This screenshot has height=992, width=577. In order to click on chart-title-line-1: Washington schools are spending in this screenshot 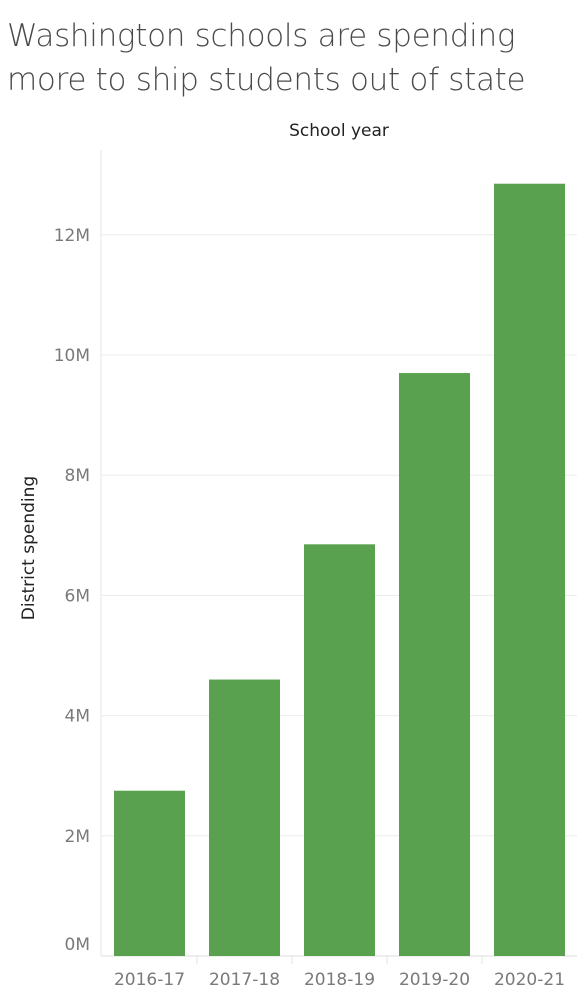, I will do `click(261, 36)`.